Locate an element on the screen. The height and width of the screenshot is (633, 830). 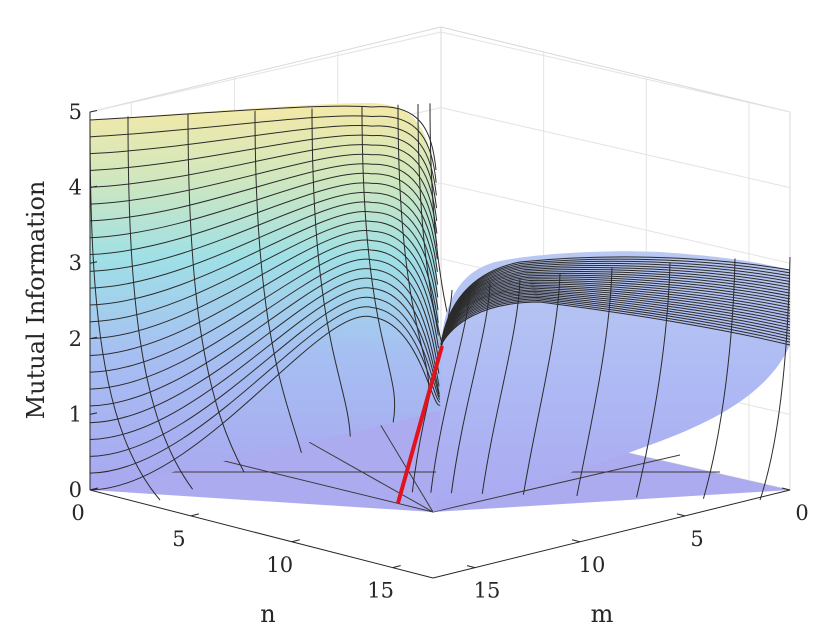
n-axis-line is located at coordinates (261, 534).